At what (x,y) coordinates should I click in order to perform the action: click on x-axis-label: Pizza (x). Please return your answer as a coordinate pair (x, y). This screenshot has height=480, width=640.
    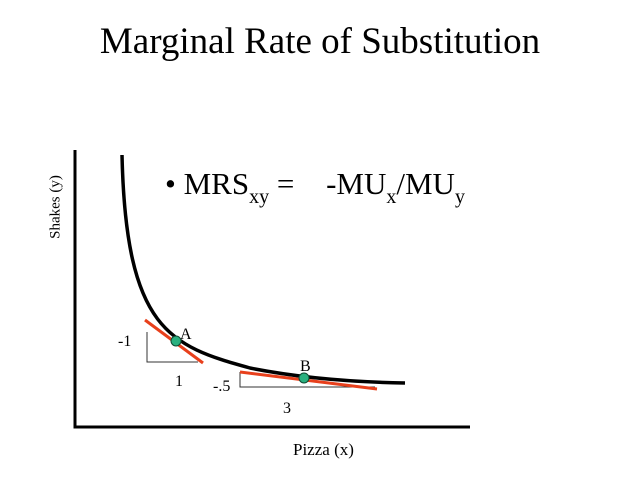
    Looking at the image, I should click on (323, 449).